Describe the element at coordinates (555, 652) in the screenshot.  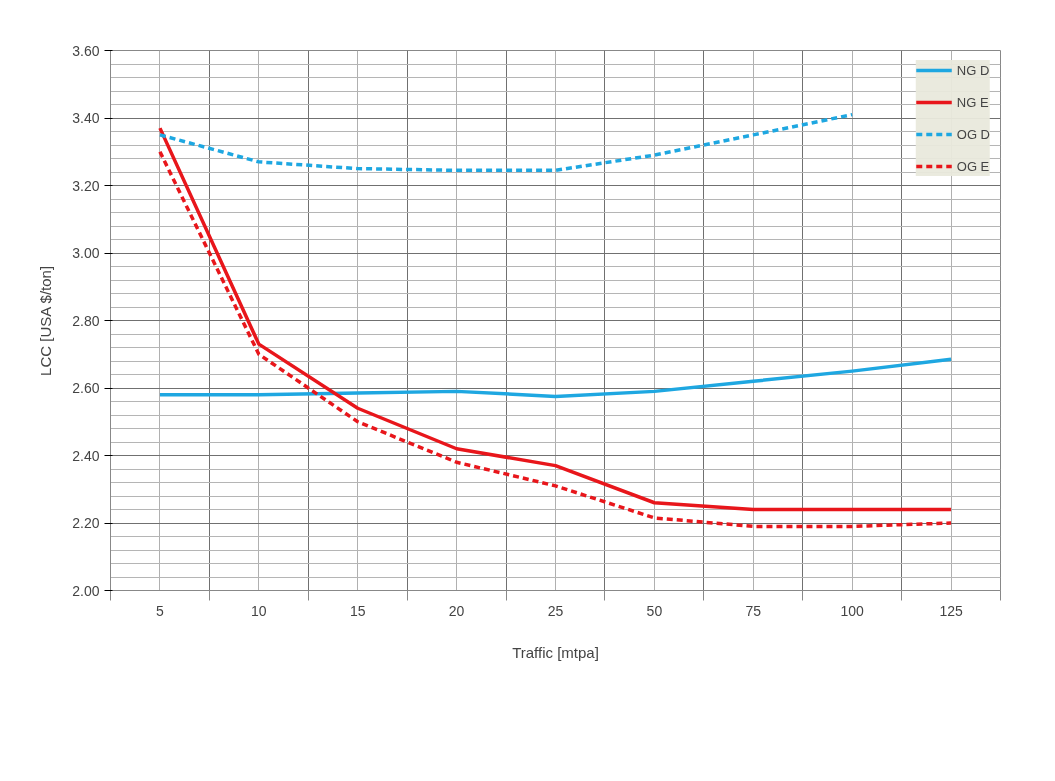
I see `x-axis-title: Traffic [mtpa]` at that location.